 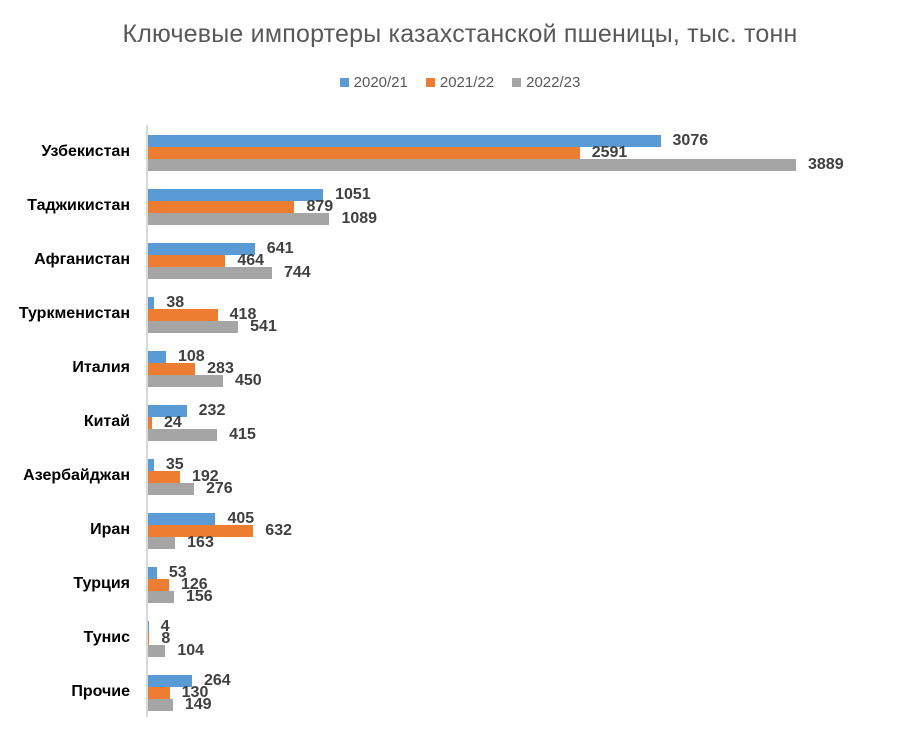 I want to click on category-label: Узбекистан, so click(x=85, y=151).